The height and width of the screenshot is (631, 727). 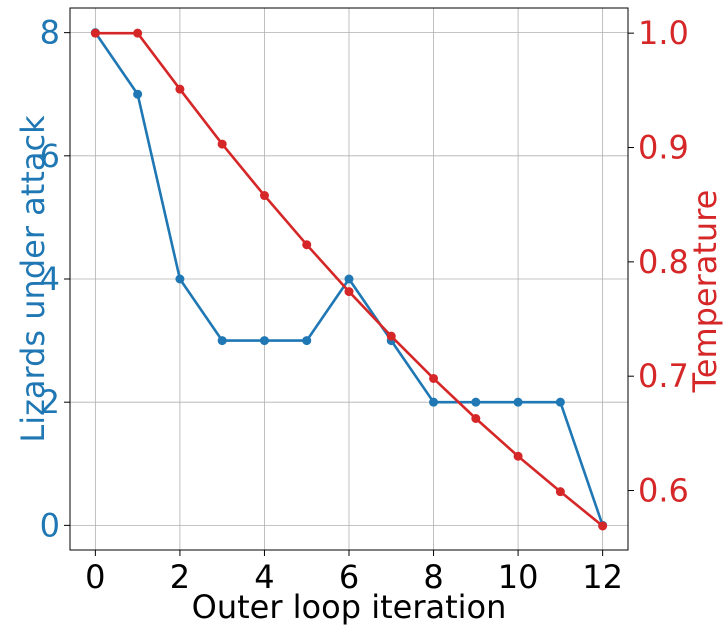 I want to click on left-y-tick-label: 0, so click(x=50, y=525).